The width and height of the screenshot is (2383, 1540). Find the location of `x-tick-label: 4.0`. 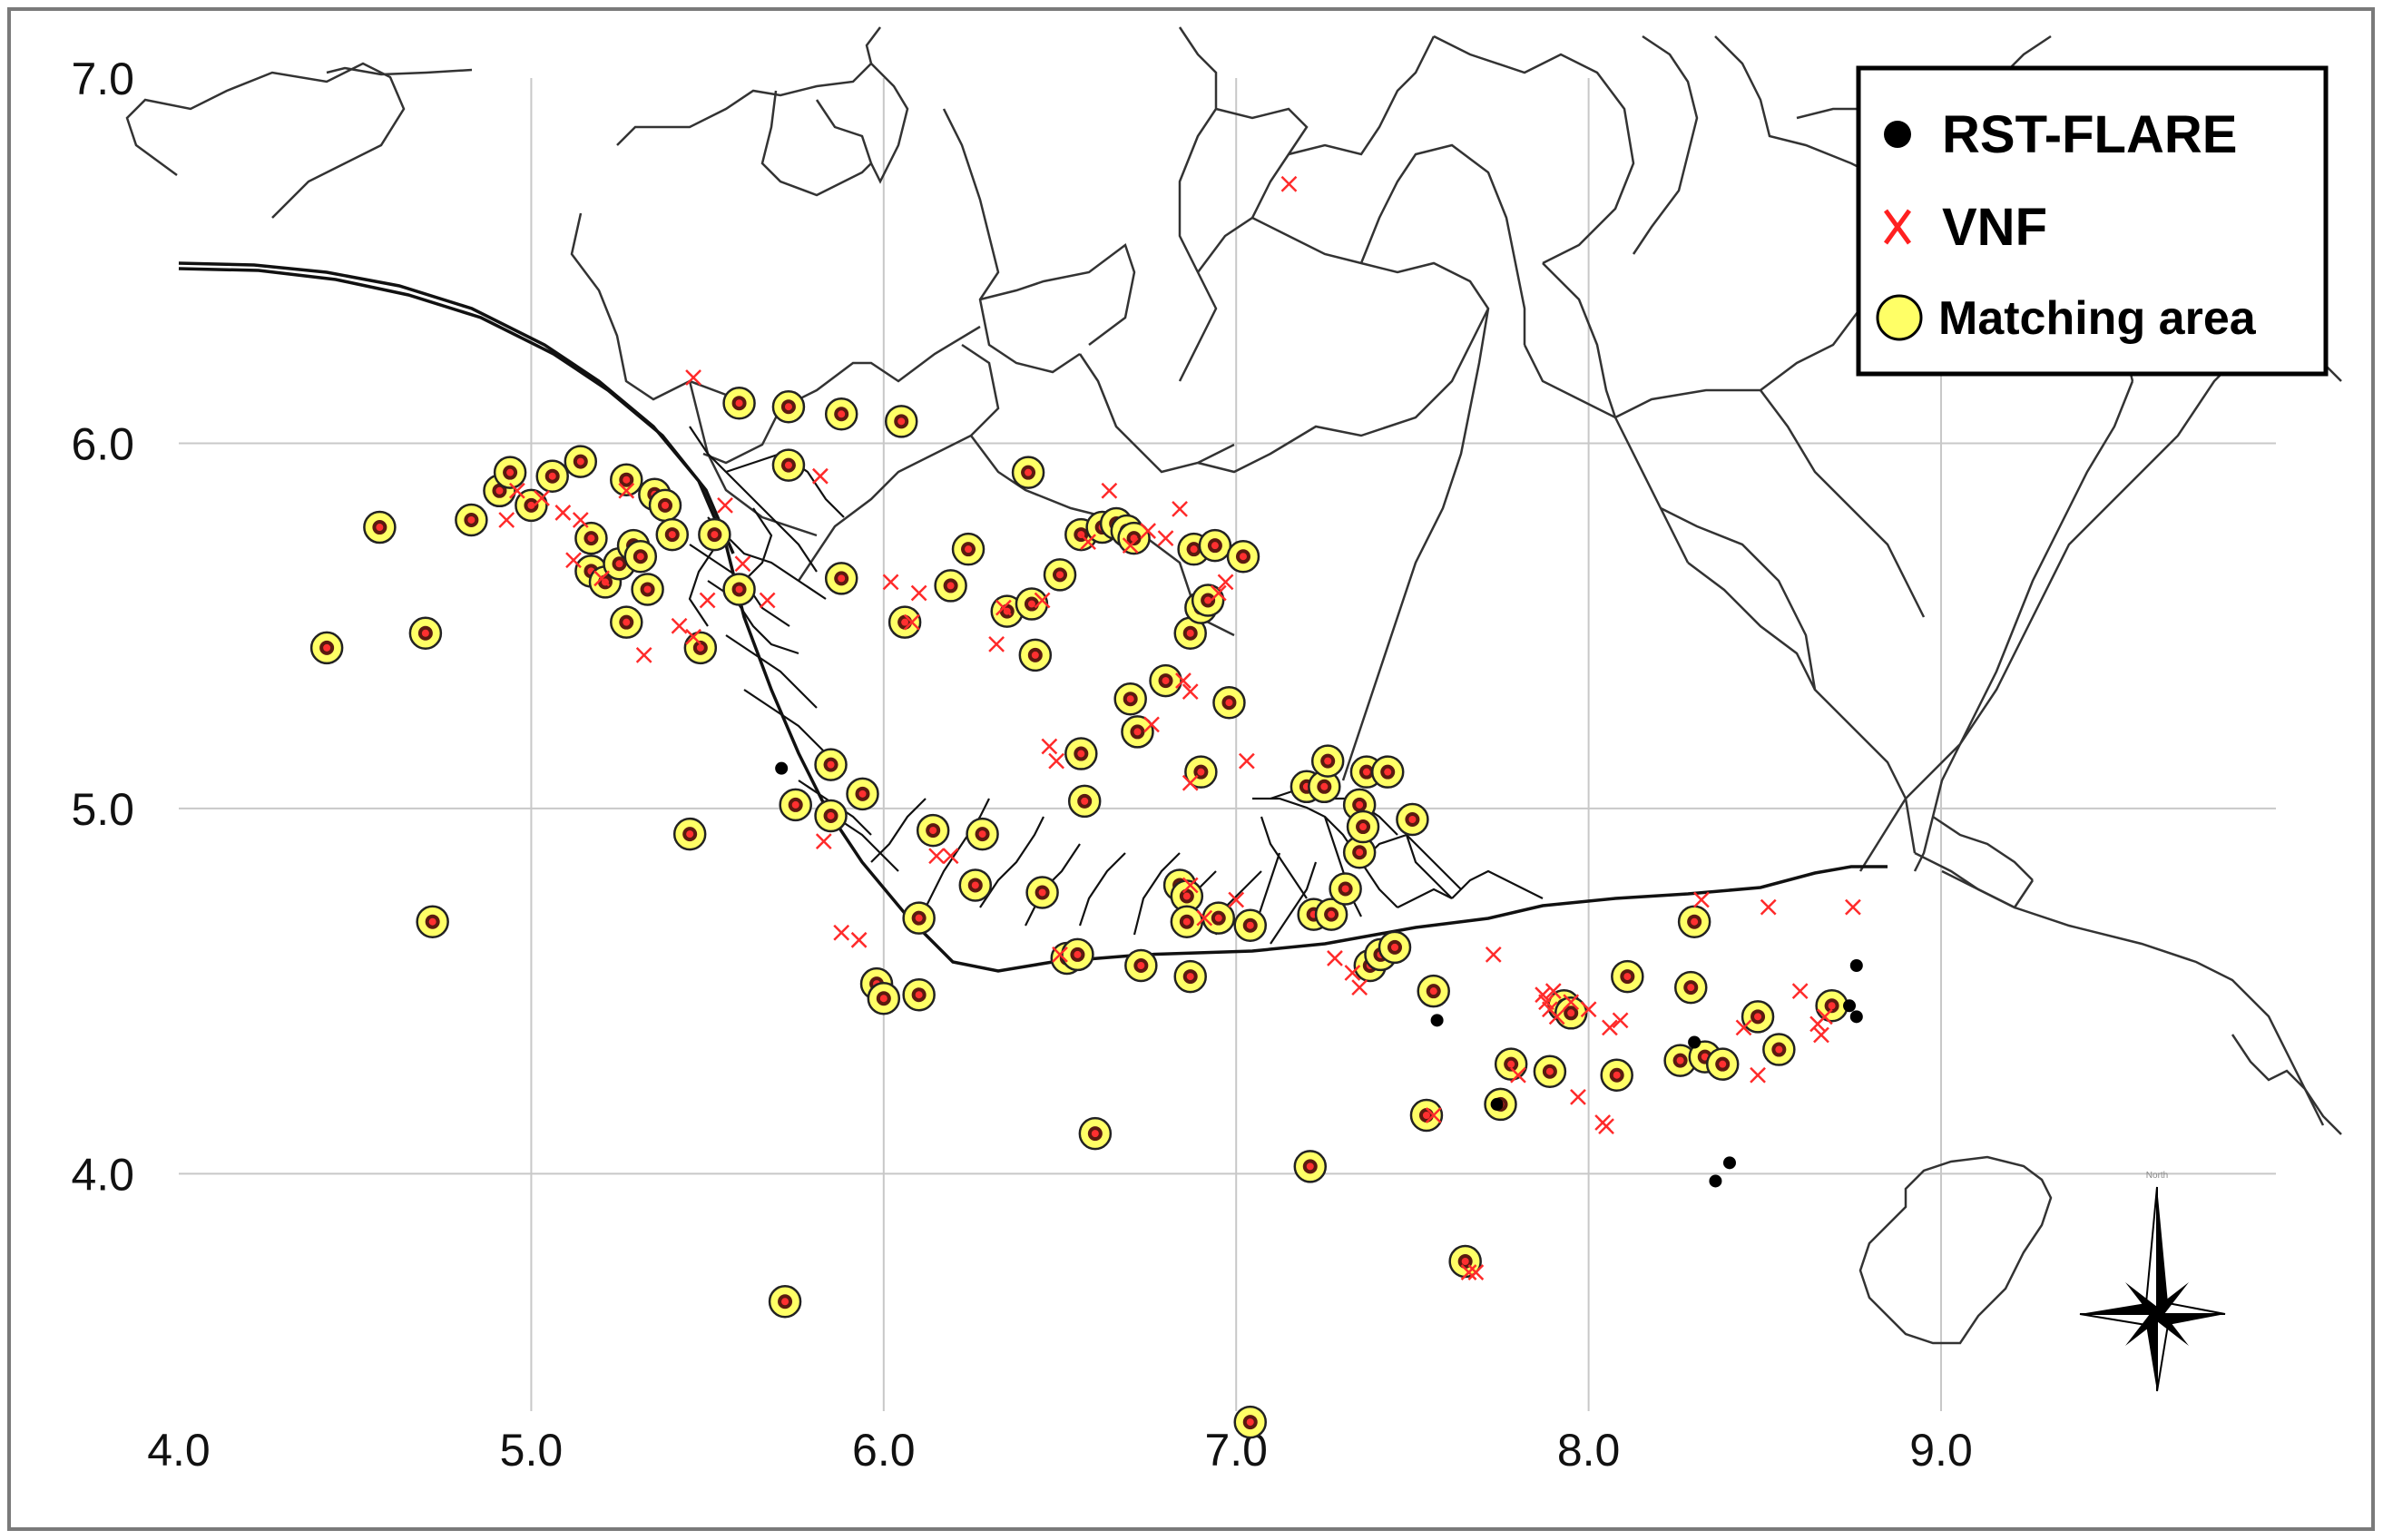

x-tick-label: 4.0 is located at coordinates (179, 1450).